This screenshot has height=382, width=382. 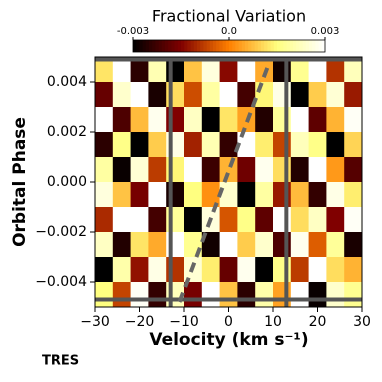 I want to click on y-axis-label: Orbital Phase, so click(x=20, y=182).